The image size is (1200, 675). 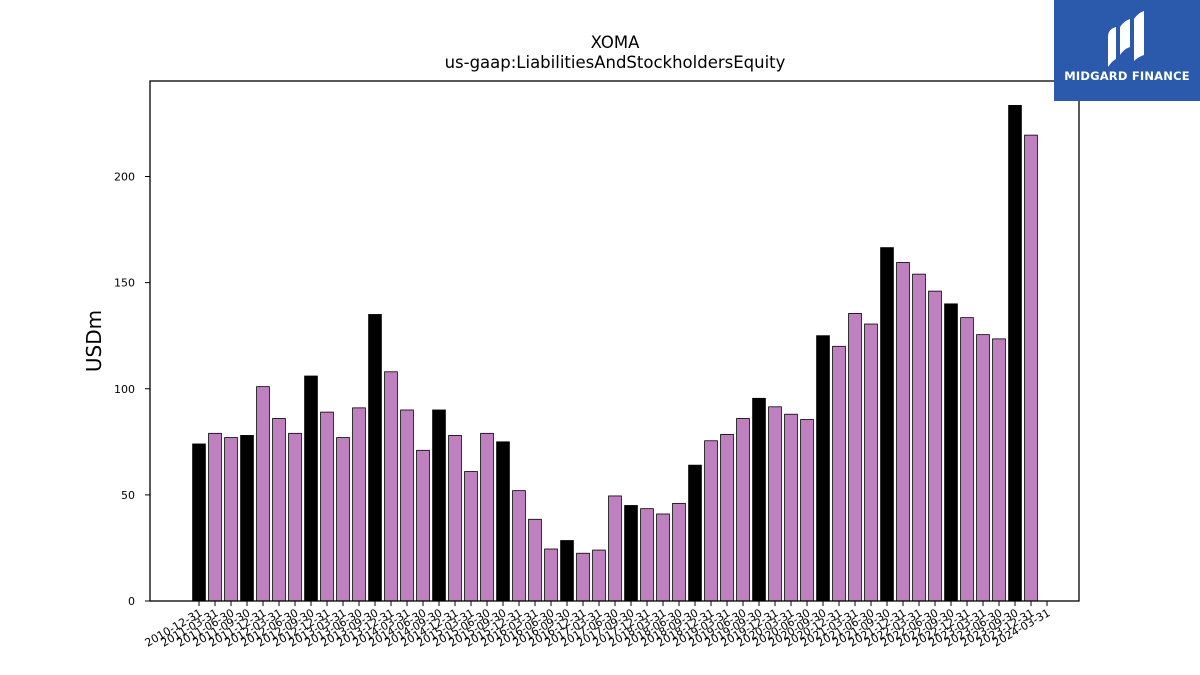 What do you see at coordinates (615, 42) in the screenshot?
I see `chart-title: XOMA` at bounding box center [615, 42].